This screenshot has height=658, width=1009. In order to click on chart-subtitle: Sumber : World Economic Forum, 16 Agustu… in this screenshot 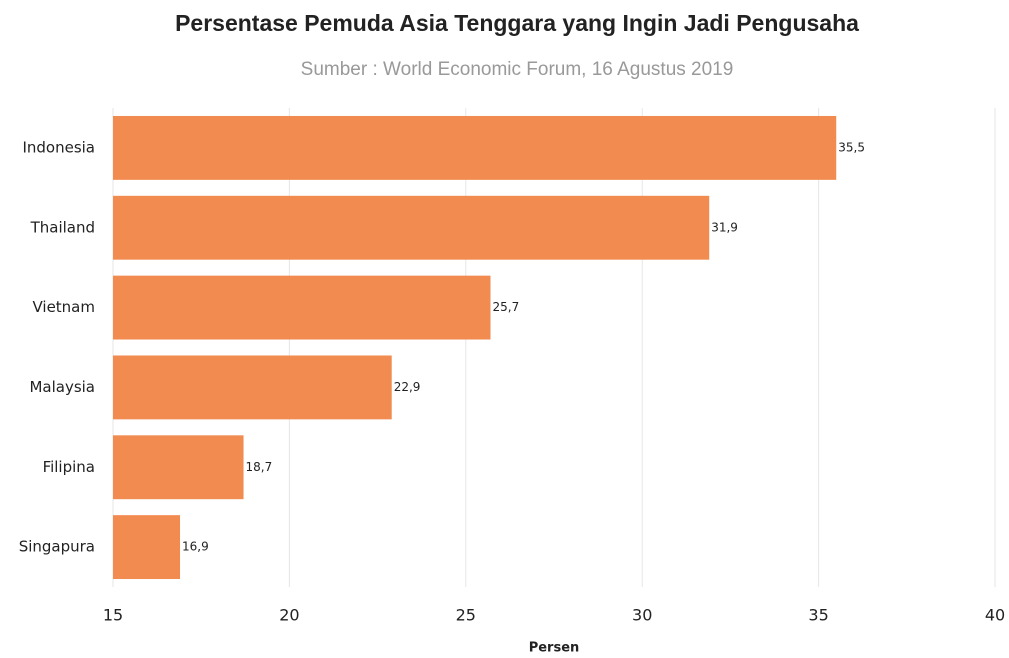, I will do `click(517, 69)`.